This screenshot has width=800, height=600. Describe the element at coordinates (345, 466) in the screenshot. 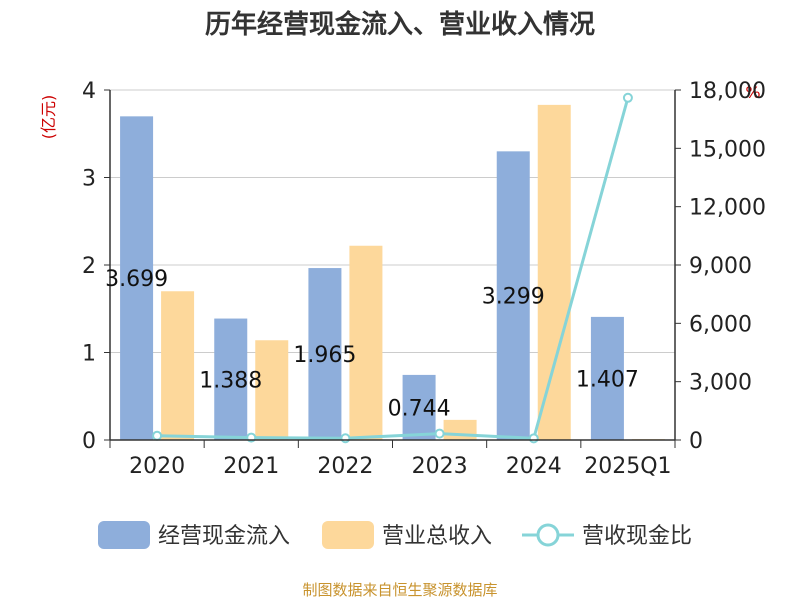

I see `x-tick-label: 2022` at that location.